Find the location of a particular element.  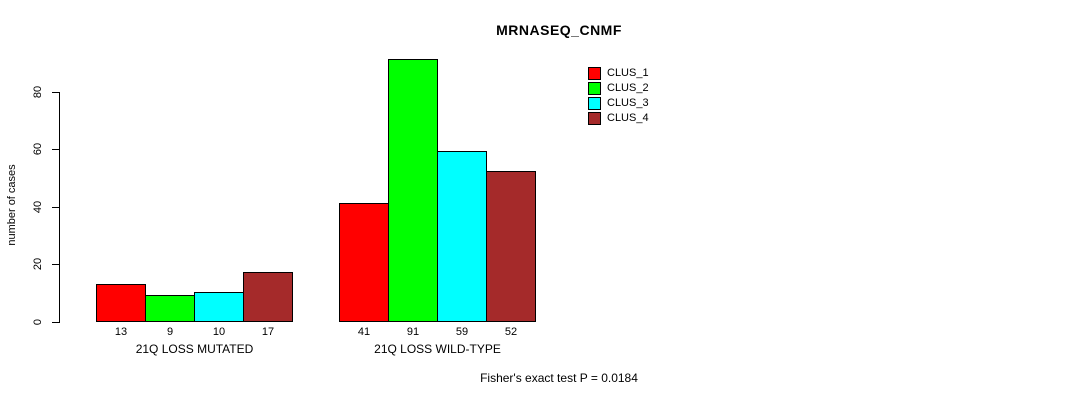

y-tick-label: 80 is located at coordinates (38, 92).